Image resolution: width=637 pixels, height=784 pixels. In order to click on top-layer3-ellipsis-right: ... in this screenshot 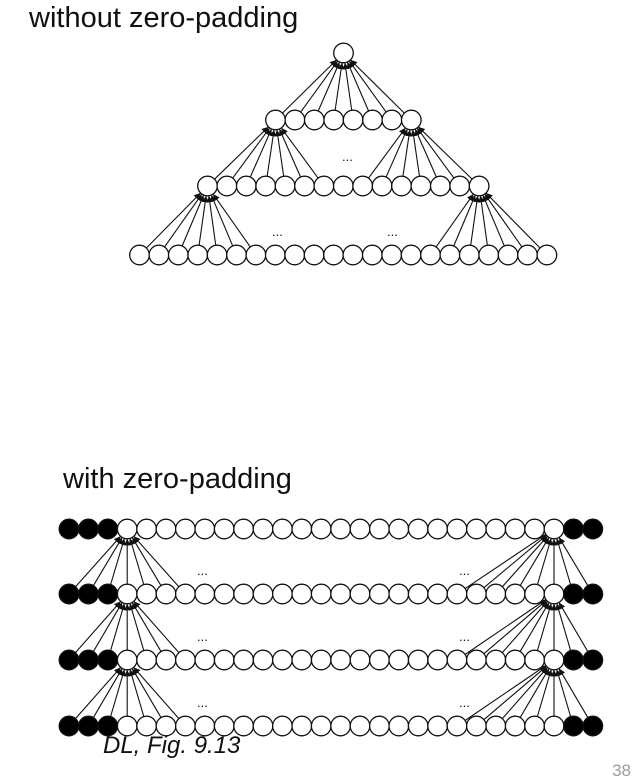, I will do `click(392, 231)`.